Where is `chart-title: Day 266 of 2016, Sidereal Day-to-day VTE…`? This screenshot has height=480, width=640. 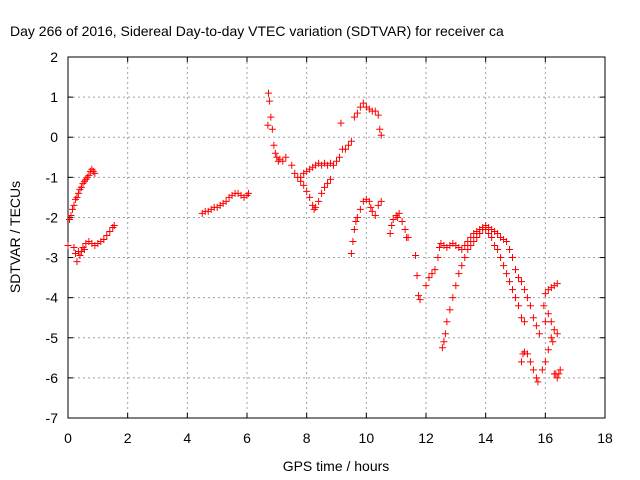 chart-title: Day 266 of 2016, Sidereal Day-to-day VTE… is located at coordinates (257, 31).